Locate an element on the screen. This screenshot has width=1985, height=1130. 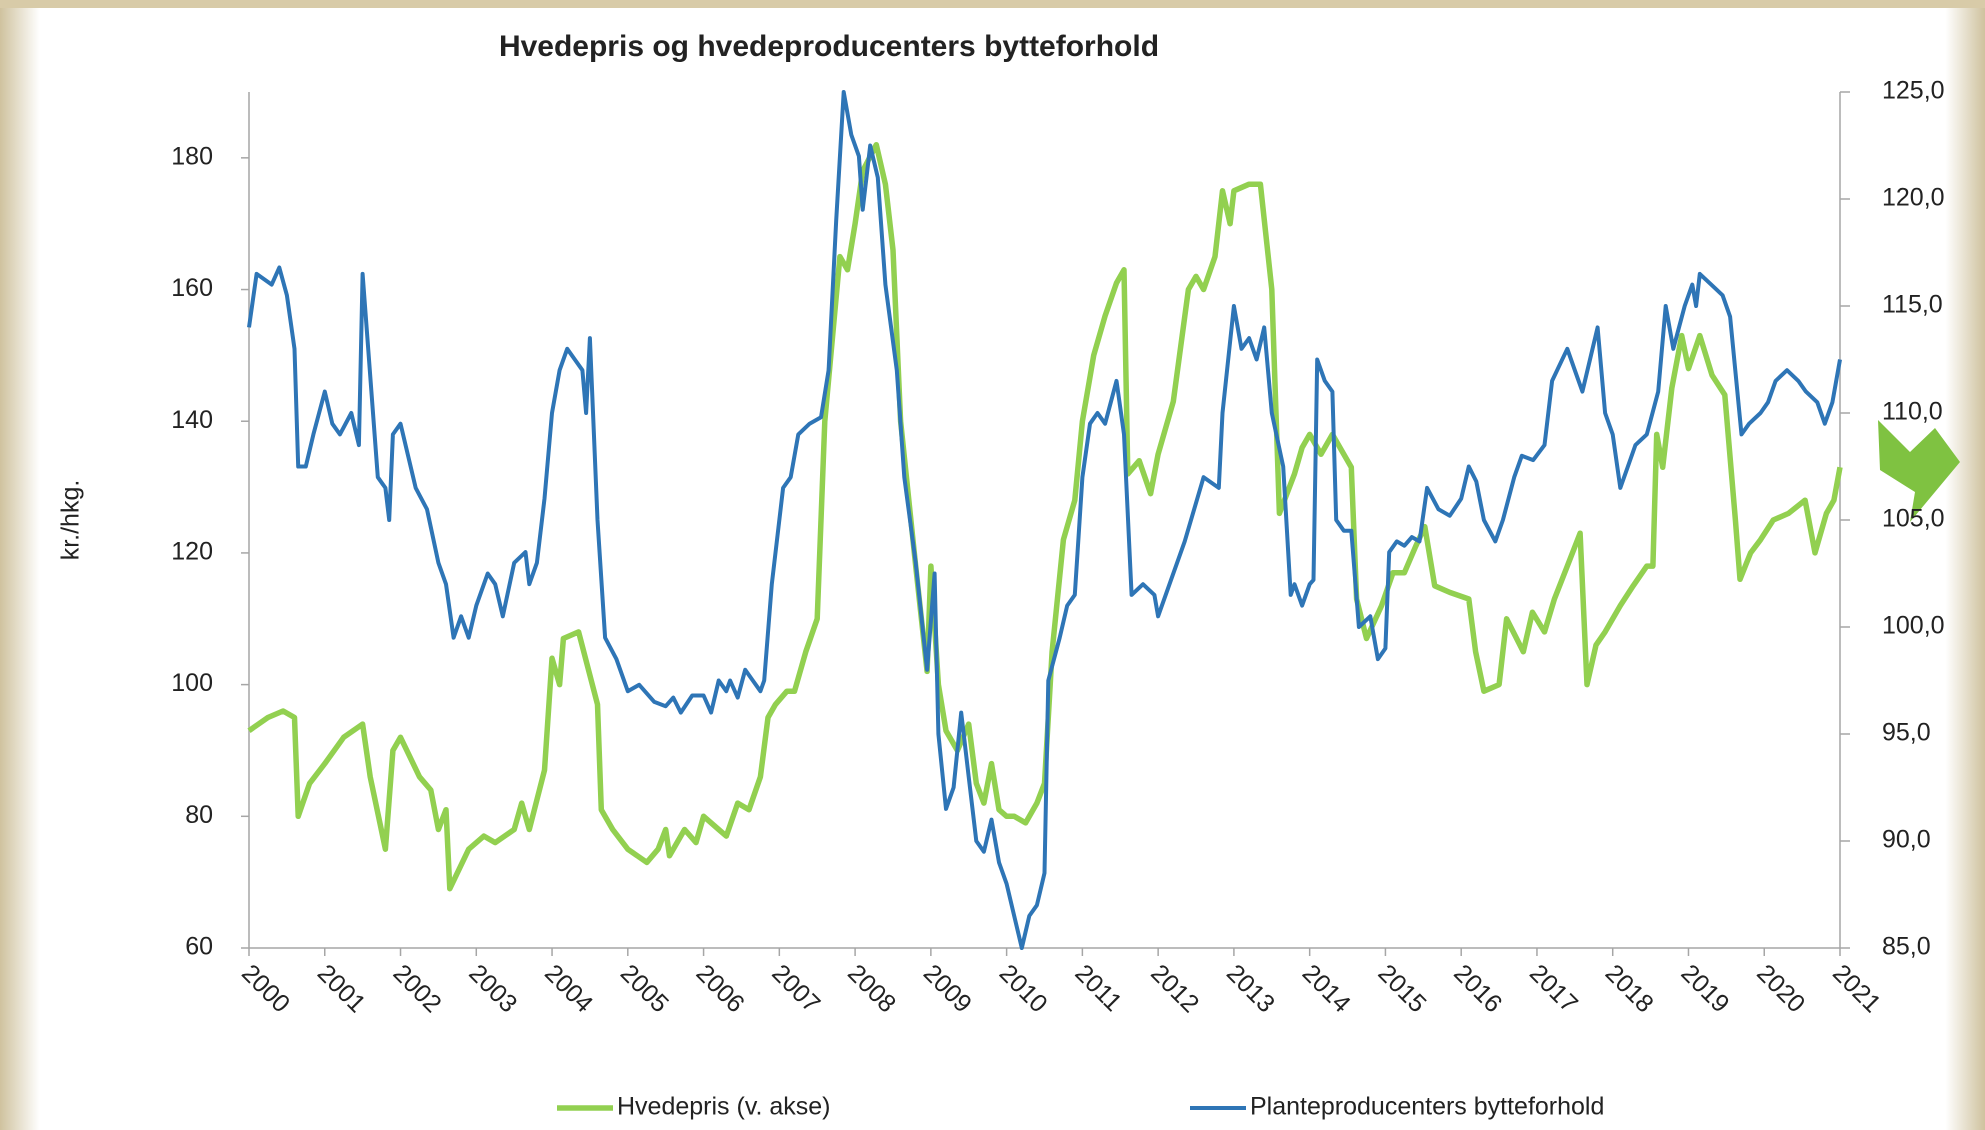
y-tick-label: 100 is located at coordinates (192, 683).